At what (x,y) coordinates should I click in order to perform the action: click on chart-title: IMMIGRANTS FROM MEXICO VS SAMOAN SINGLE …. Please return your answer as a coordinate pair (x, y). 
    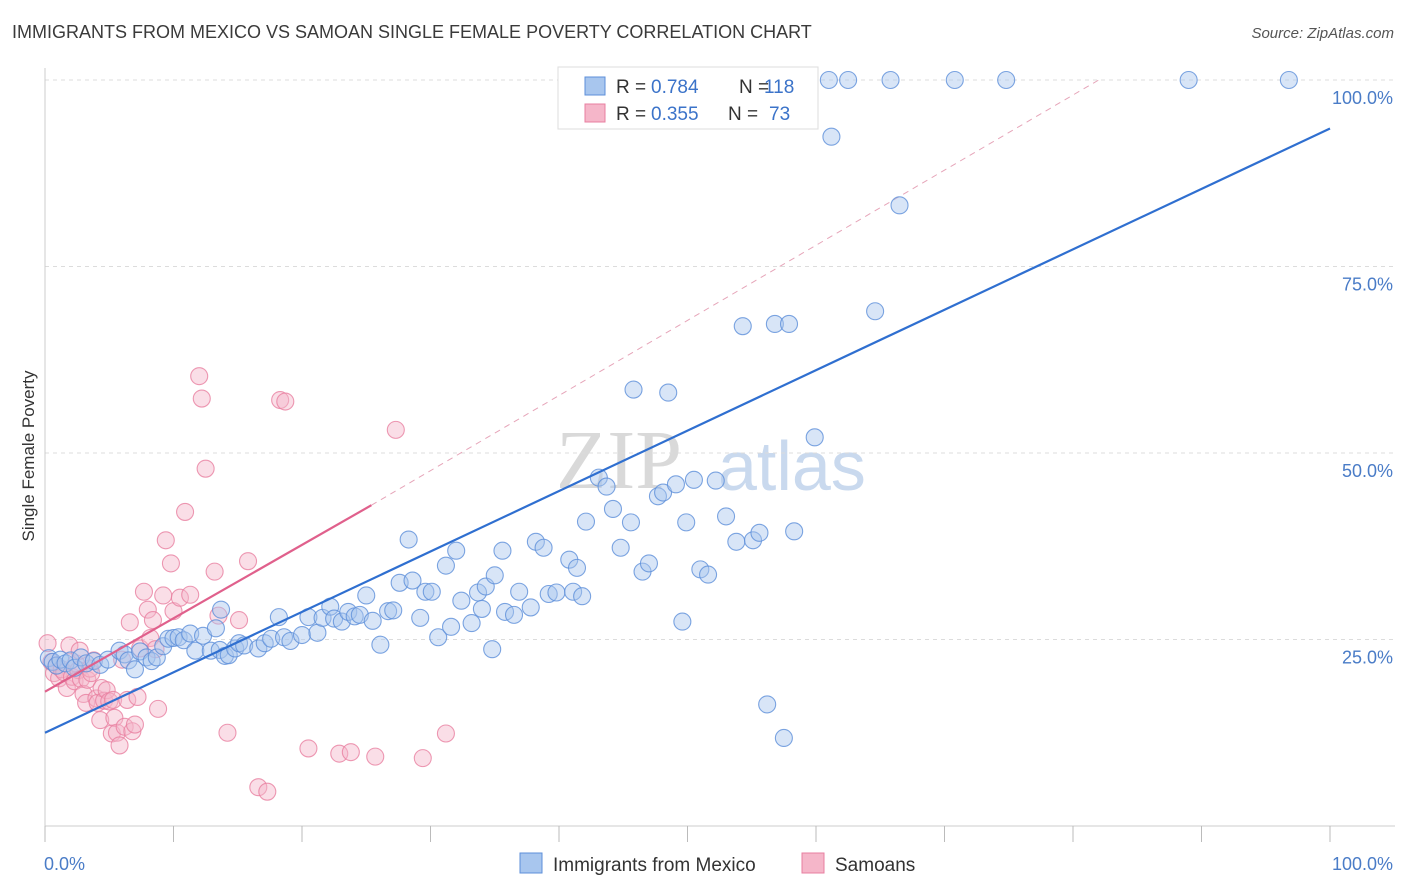
    Looking at the image, I should click on (412, 32).